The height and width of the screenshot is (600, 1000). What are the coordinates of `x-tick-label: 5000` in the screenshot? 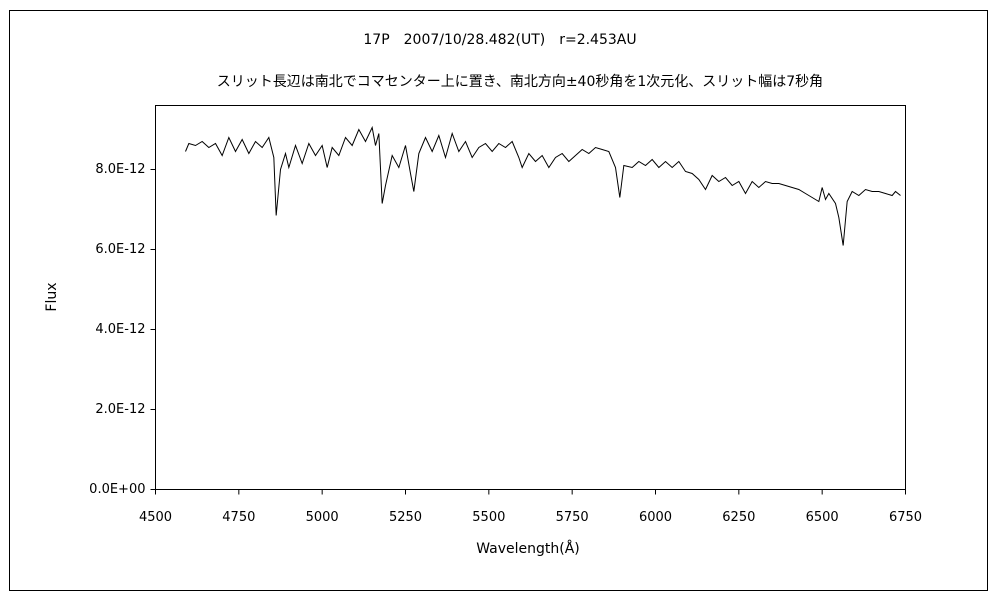 It's located at (322, 517).